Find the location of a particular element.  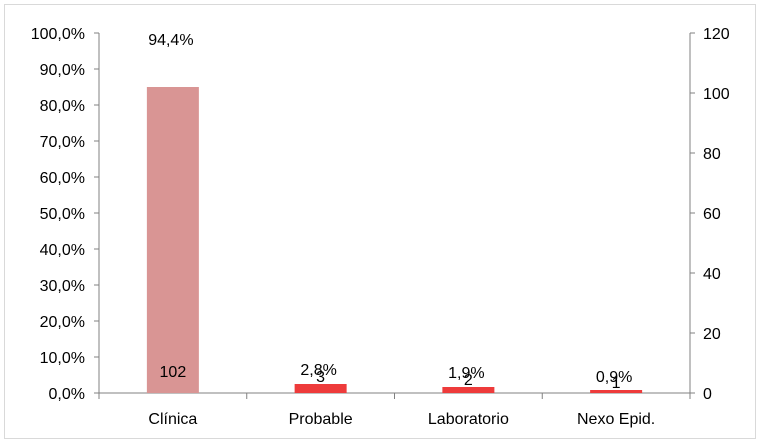

left-axis-tick-label: 90,0% is located at coordinates (62, 70).